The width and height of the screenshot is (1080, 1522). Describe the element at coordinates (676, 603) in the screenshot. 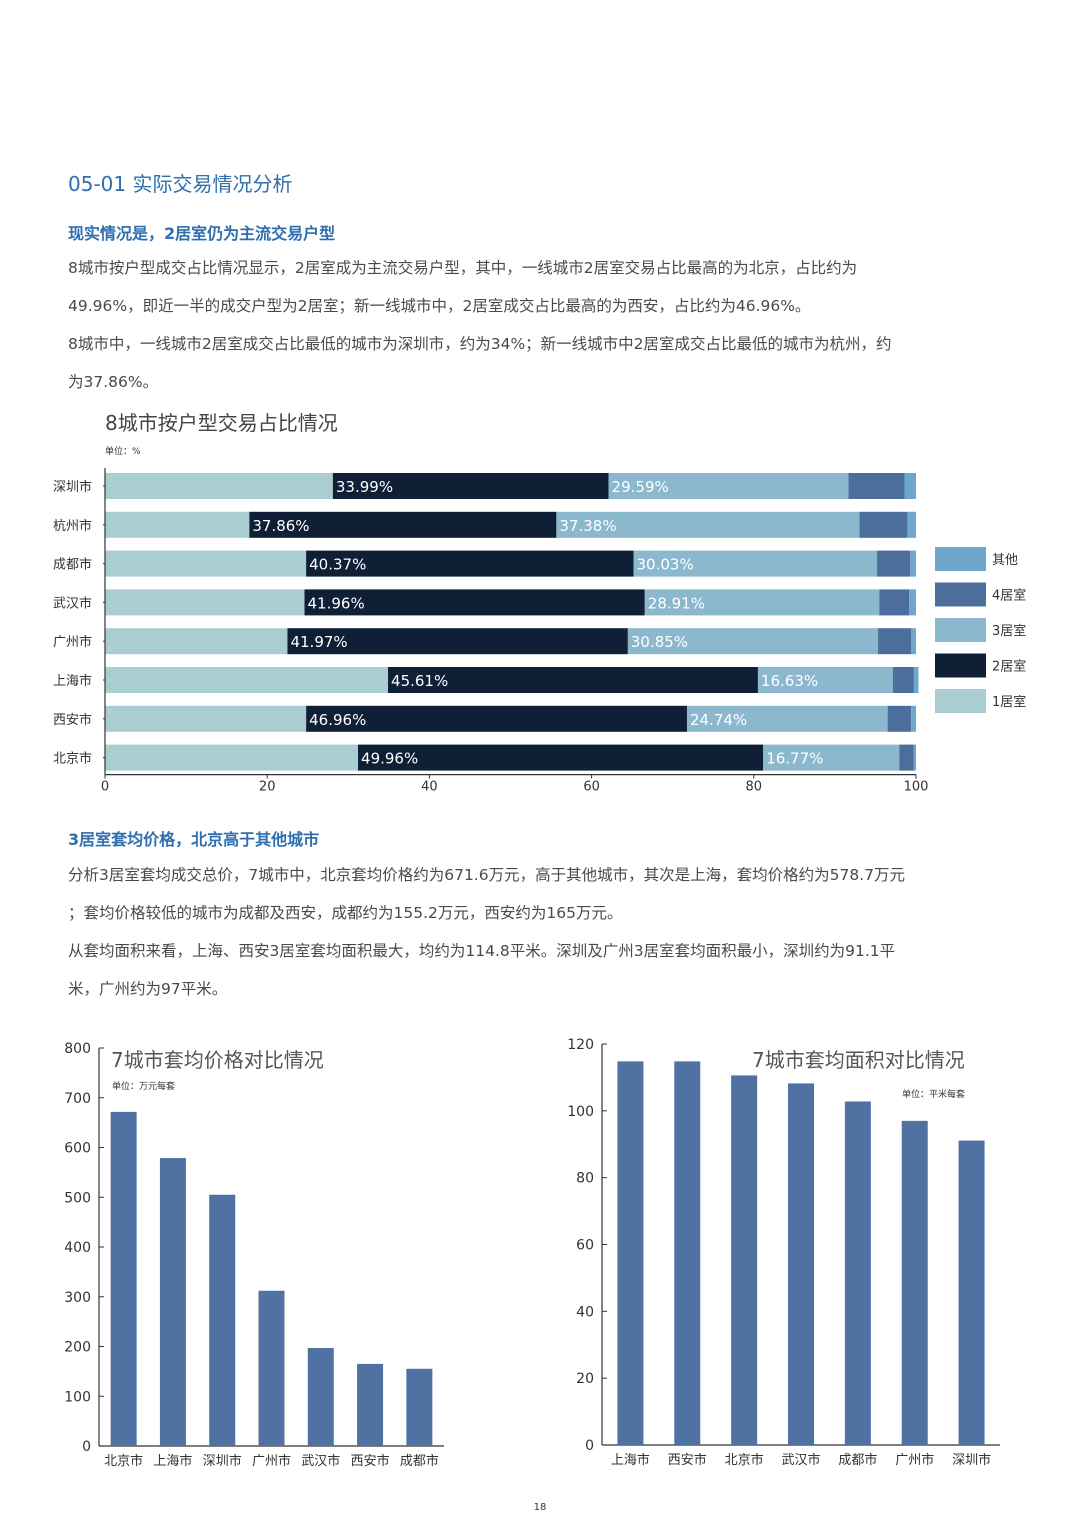

I see `data-label: 28.91%` at that location.